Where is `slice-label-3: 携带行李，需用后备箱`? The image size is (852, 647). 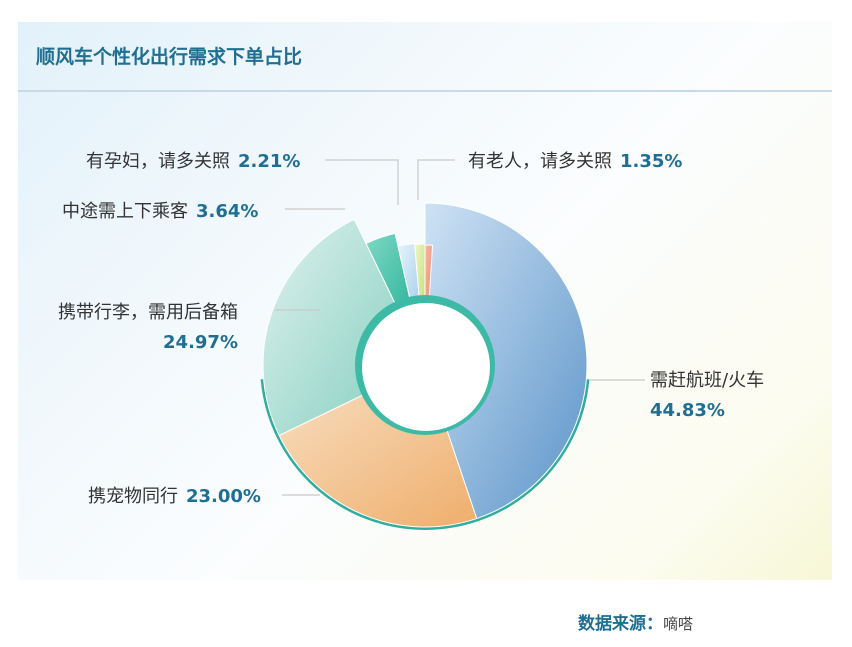 slice-label-3: 携带行李，需用后备箱 is located at coordinates (148, 312).